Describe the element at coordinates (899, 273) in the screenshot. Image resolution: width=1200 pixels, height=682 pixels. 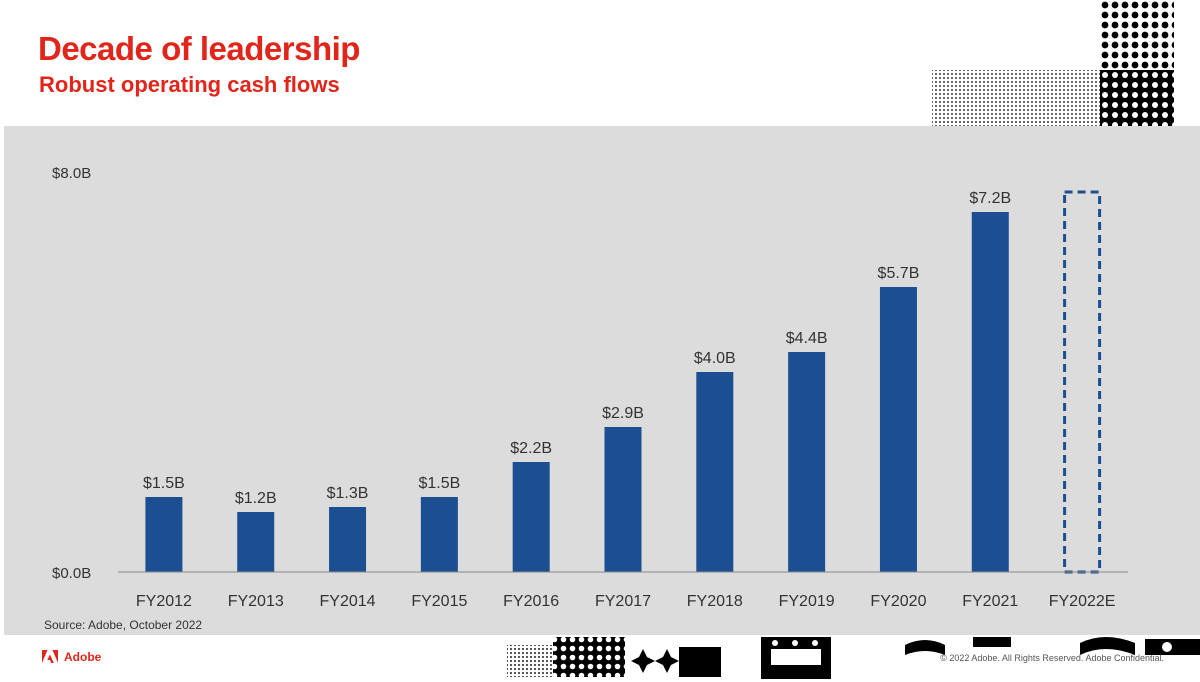
I see `data-label: $5.7B` at that location.